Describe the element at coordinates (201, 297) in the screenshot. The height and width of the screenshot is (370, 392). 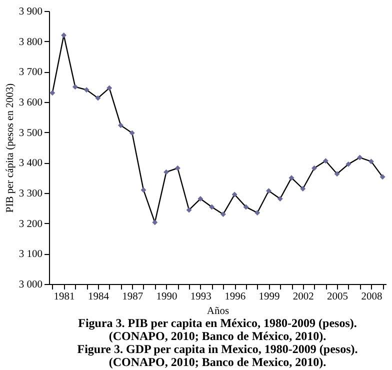
I see `x-tick-label: 1993` at that location.